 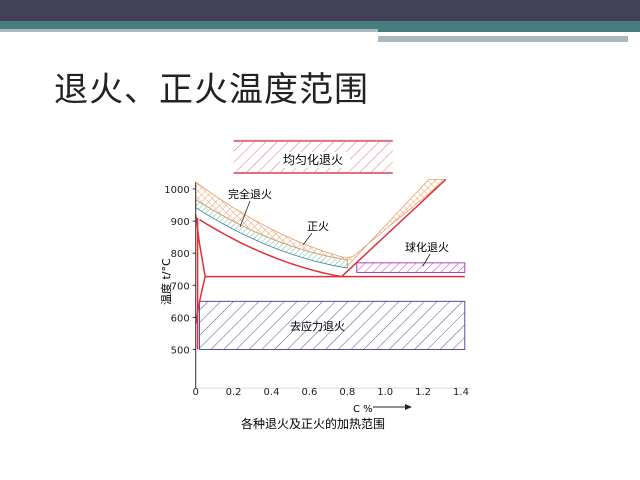 What do you see at coordinates (166, 281) in the screenshot?
I see `y-axis-label: 温度 t/°C` at bounding box center [166, 281].